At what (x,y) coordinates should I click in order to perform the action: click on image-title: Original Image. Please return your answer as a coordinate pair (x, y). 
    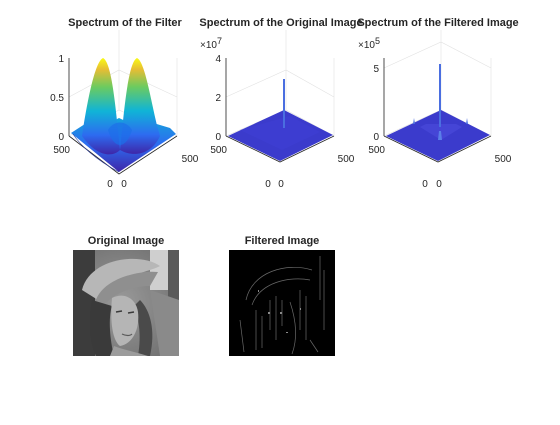
    Looking at the image, I should click on (126, 241).